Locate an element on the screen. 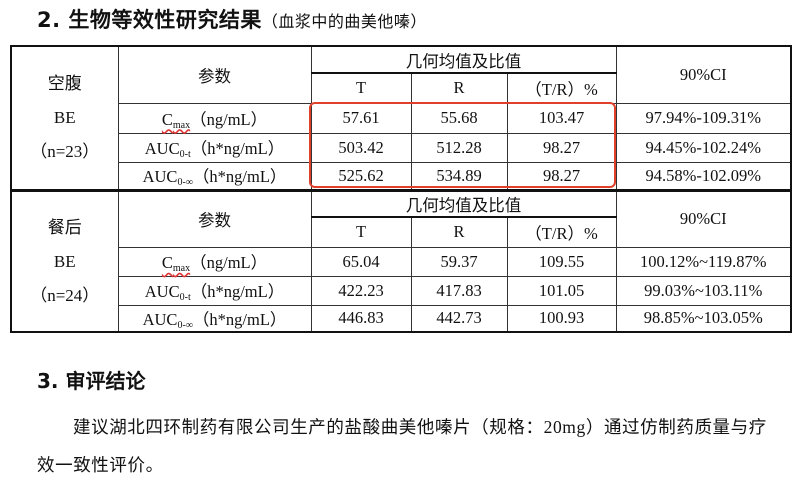 This screenshot has height=489, width=800. t-value: 57.61 is located at coordinates (361, 118).